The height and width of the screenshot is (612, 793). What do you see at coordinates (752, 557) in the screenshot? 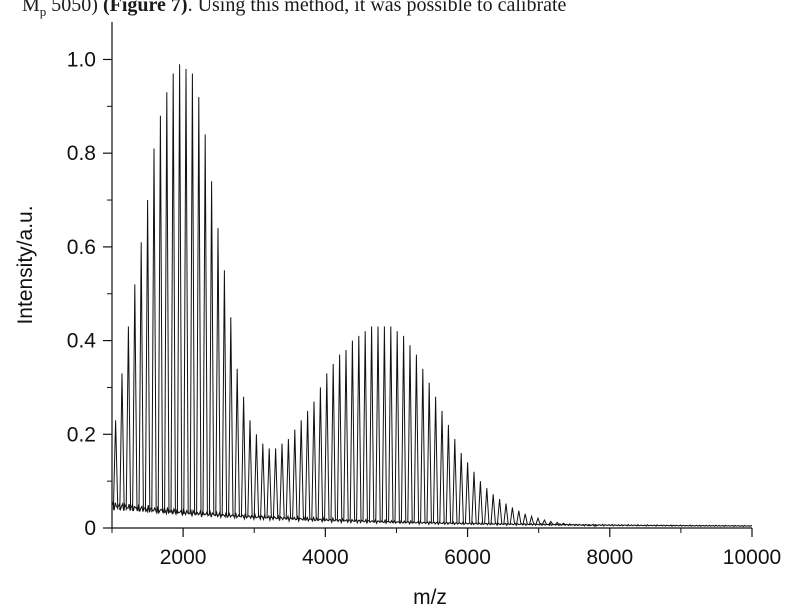
I see `x-tick-label: 10000` at bounding box center [752, 557].